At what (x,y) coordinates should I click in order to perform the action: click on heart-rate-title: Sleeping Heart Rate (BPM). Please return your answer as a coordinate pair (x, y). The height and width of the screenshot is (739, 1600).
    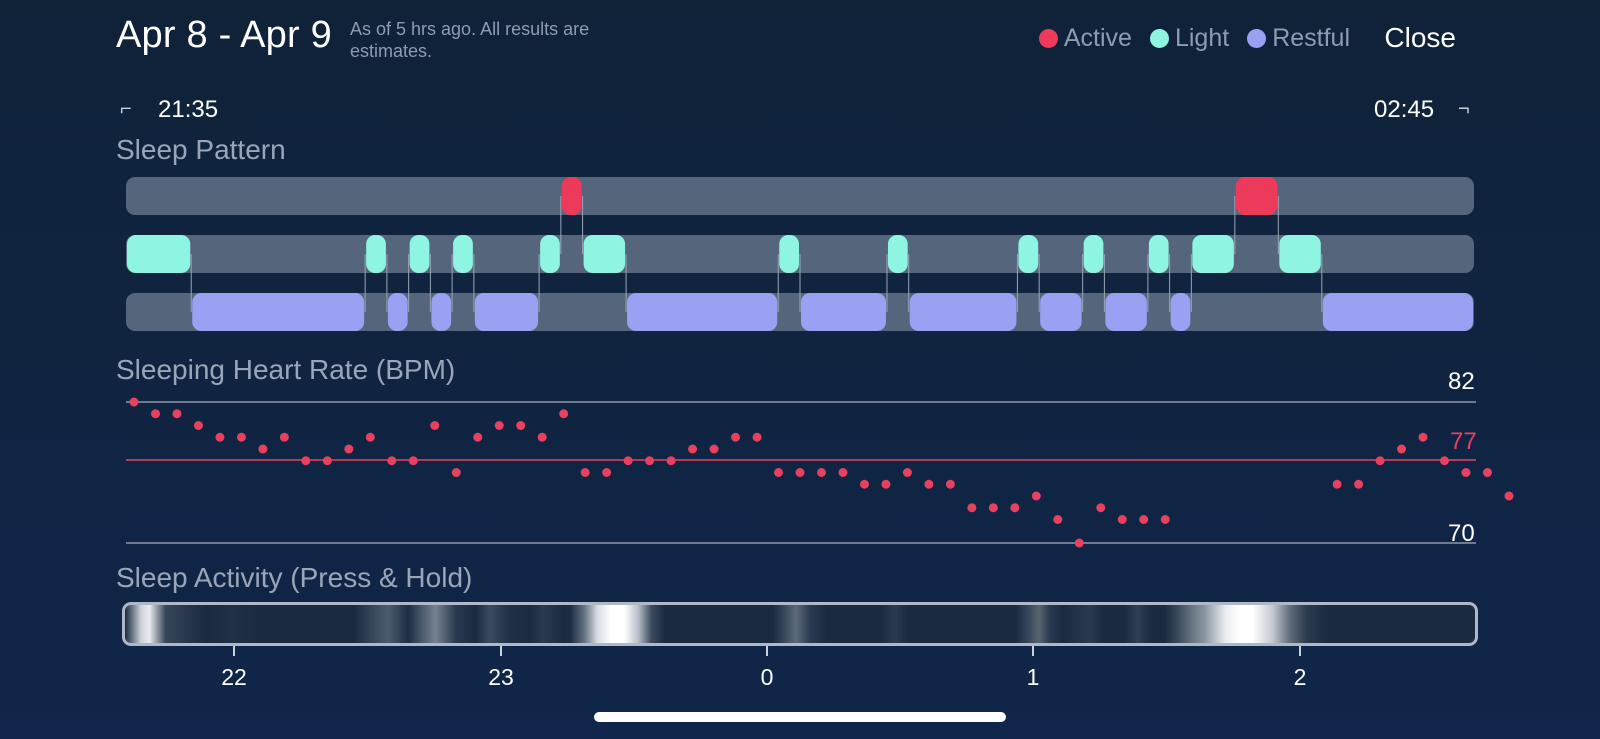
    Looking at the image, I should click on (286, 369).